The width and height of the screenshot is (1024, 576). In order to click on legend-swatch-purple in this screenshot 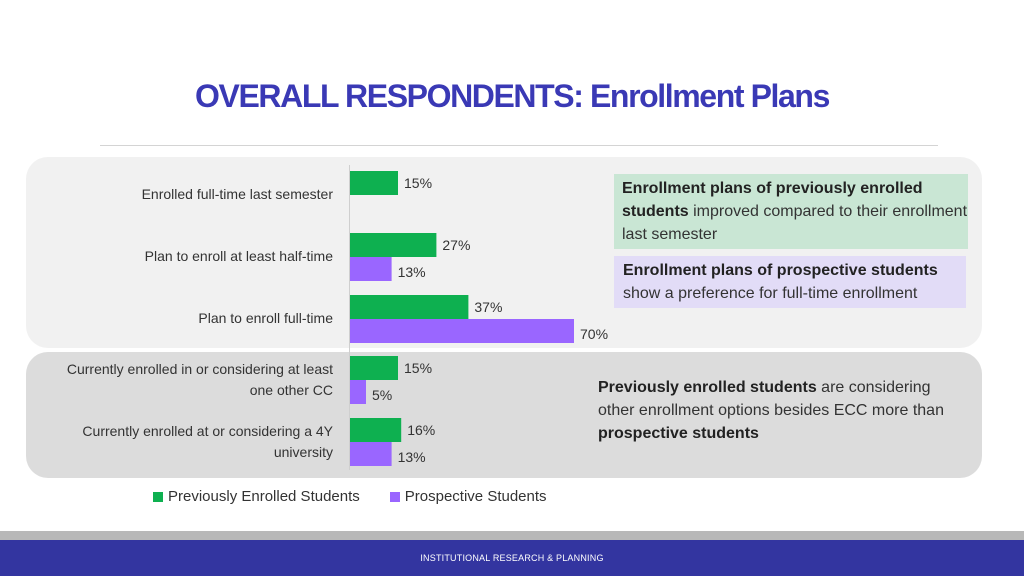, I will do `click(394, 496)`.